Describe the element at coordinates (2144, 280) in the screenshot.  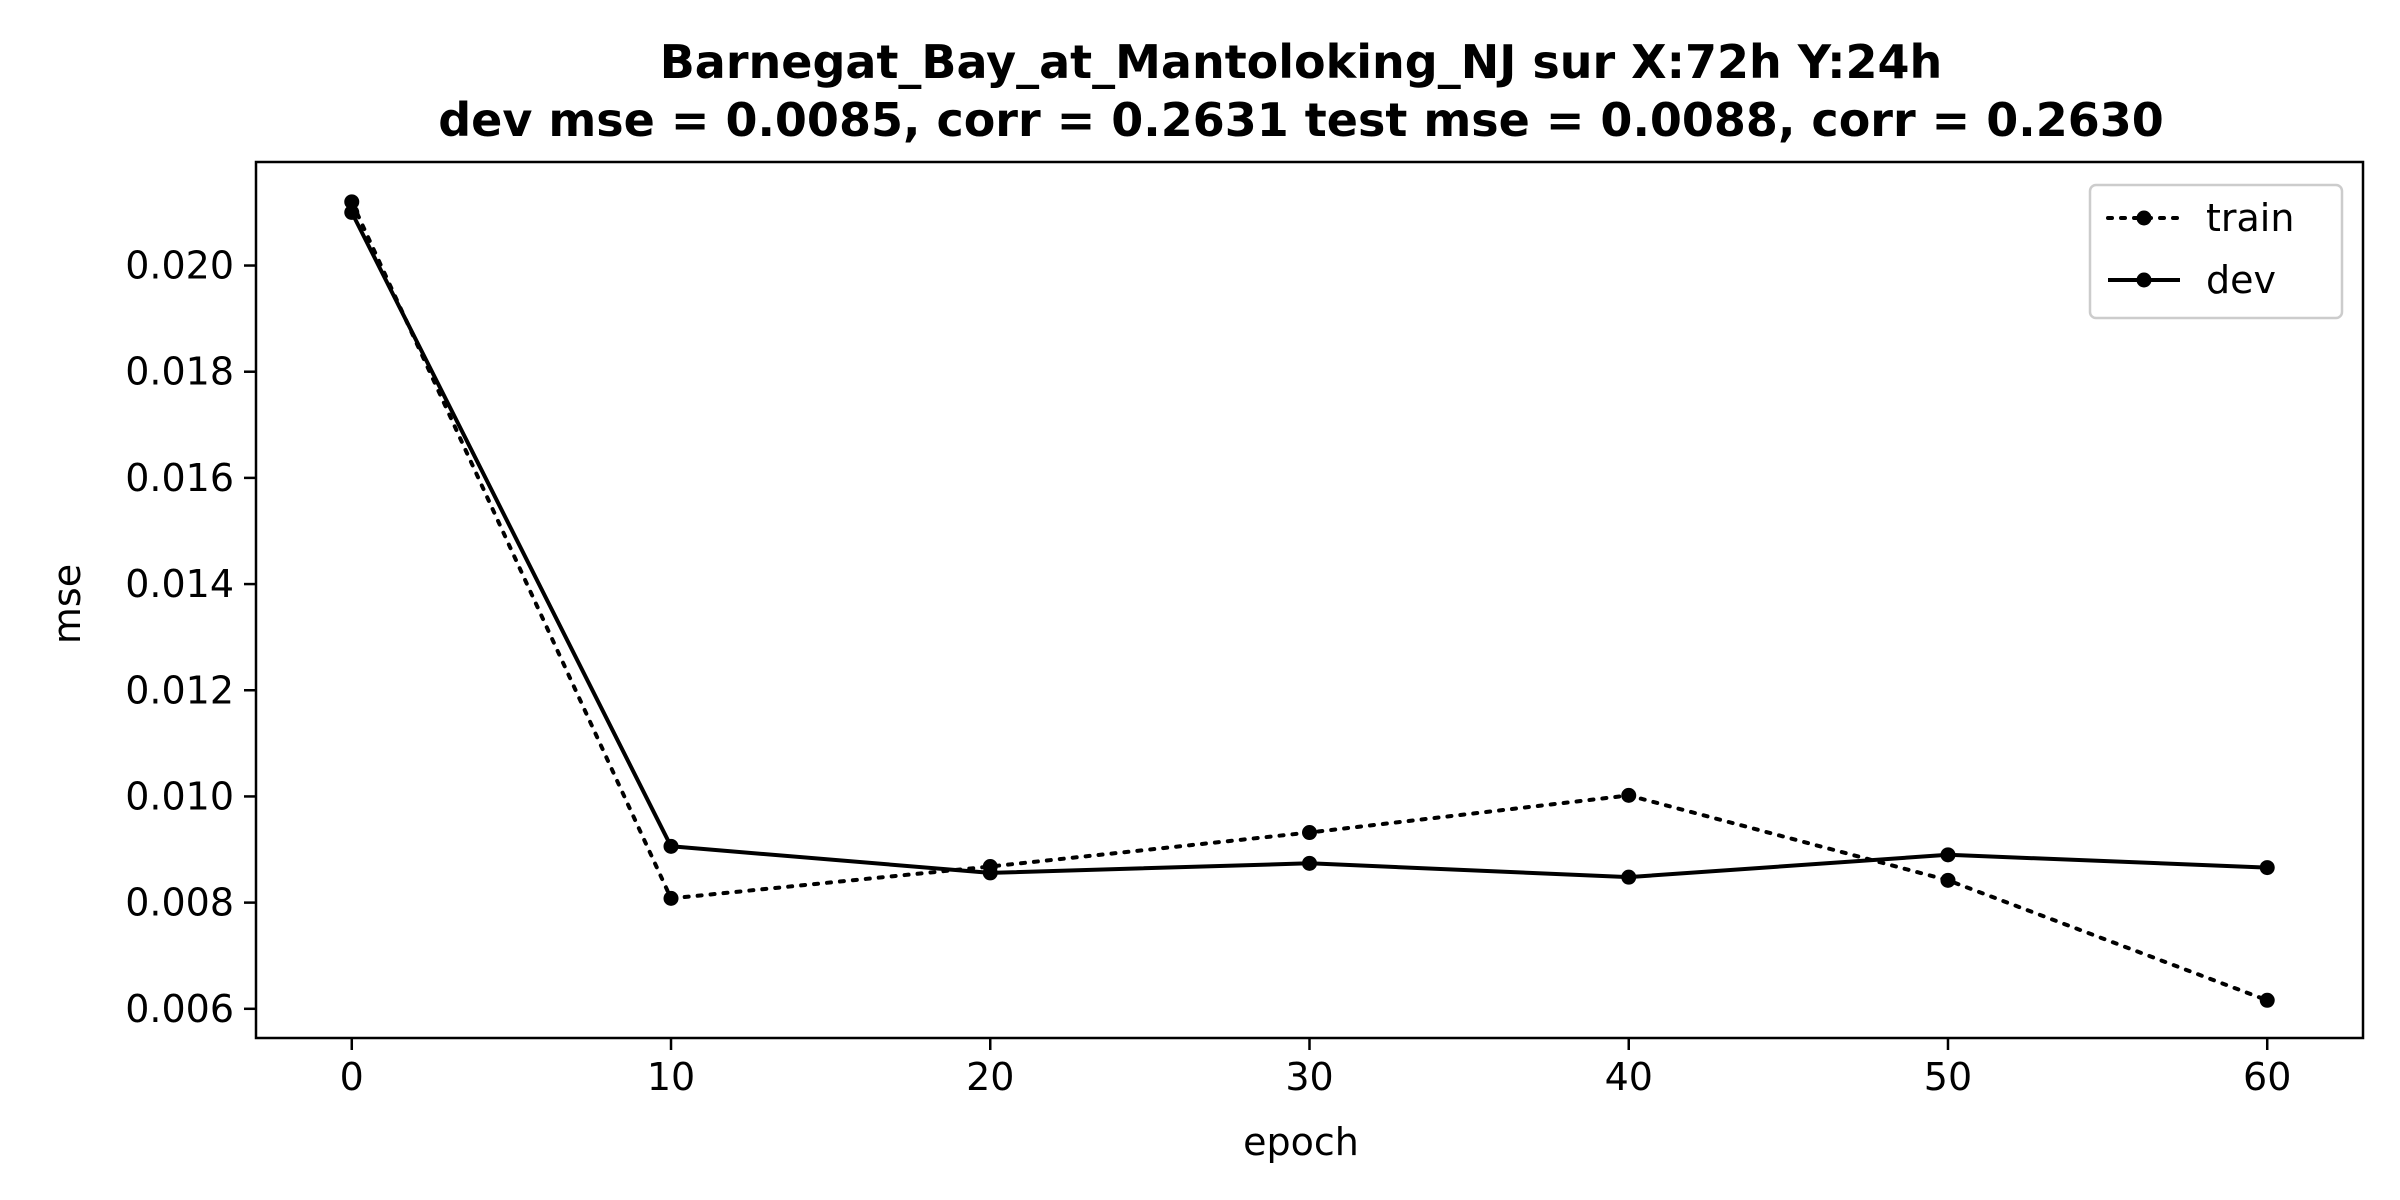
I see `legend-marker-dev` at that location.